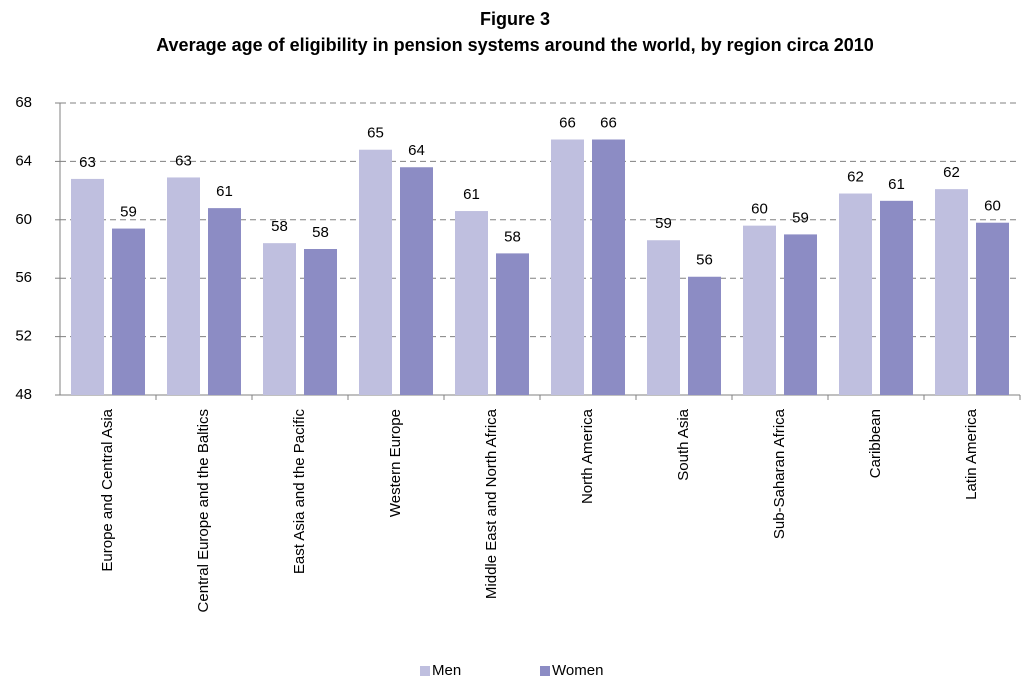 This screenshot has height=681, width=1030. Describe the element at coordinates (107, 489) in the screenshot. I see `x-tick-label: Europe and Central Asia` at that location.